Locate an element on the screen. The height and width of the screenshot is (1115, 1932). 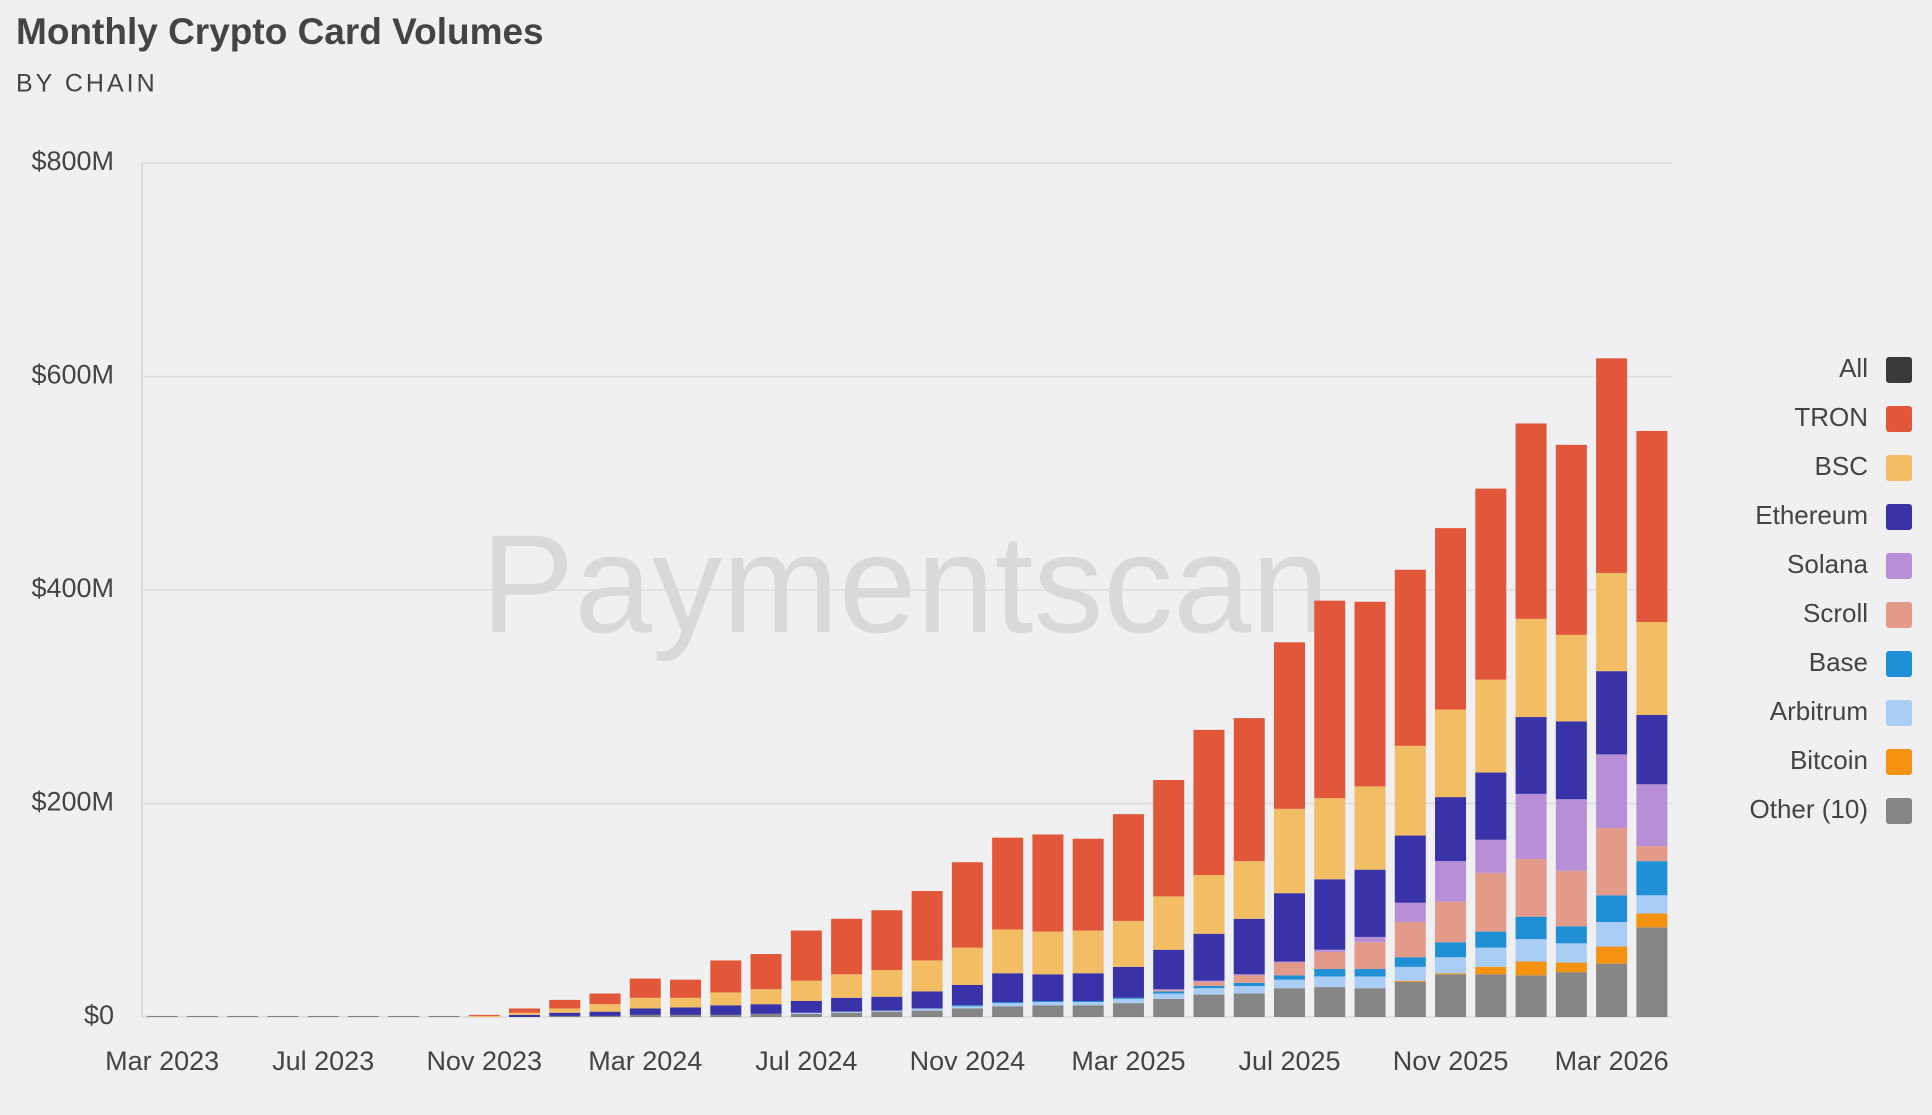
y-tick-label: $200M is located at coordinates (72, 802).